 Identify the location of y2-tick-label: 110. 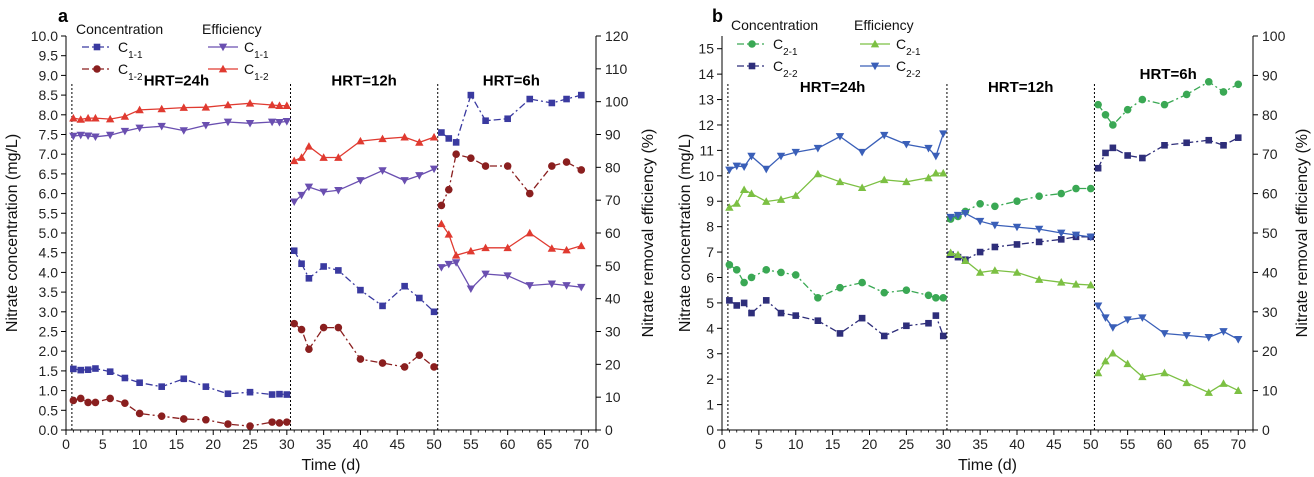
(616, 69).